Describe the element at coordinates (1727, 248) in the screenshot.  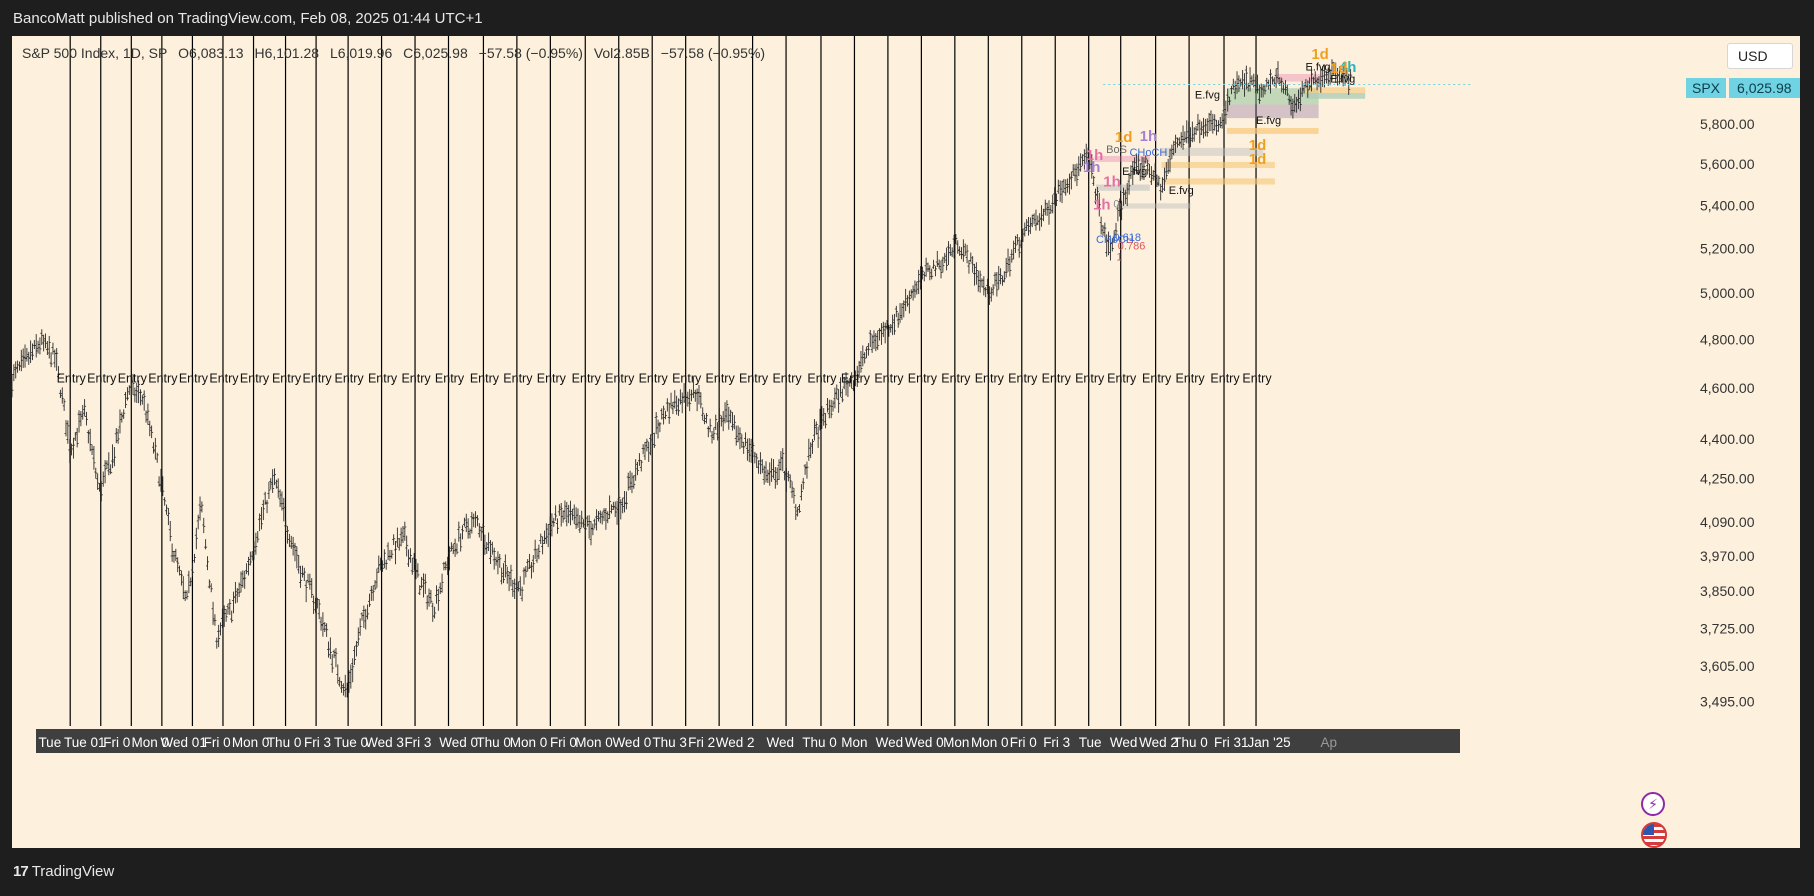
I see `y-tick-label: 5,200.00` at that location.